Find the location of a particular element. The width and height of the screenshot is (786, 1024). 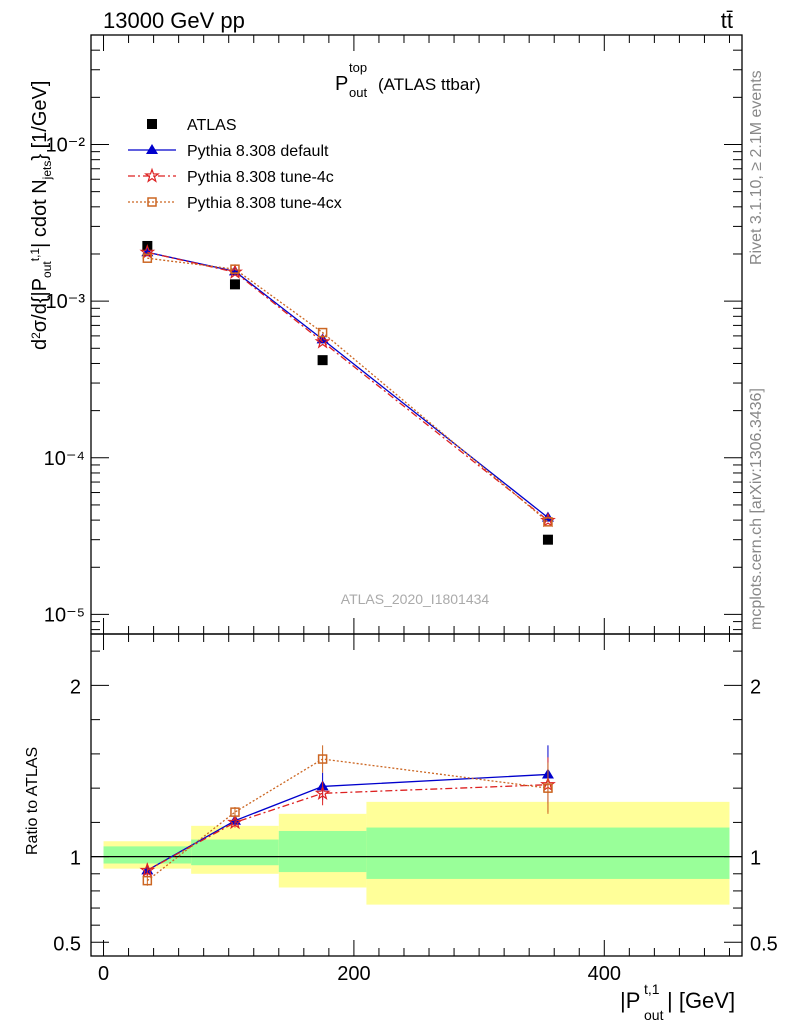

svg-text: (ATLAS ttbar) is located at coordinates (429, 84).